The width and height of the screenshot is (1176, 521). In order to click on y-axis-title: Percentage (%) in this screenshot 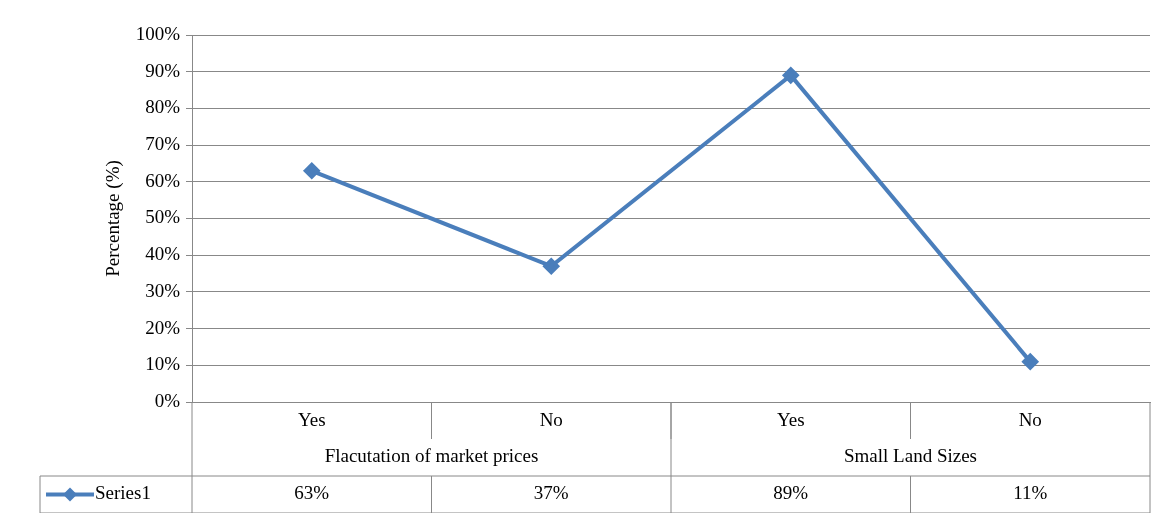, I will do `click(113, 218)`.